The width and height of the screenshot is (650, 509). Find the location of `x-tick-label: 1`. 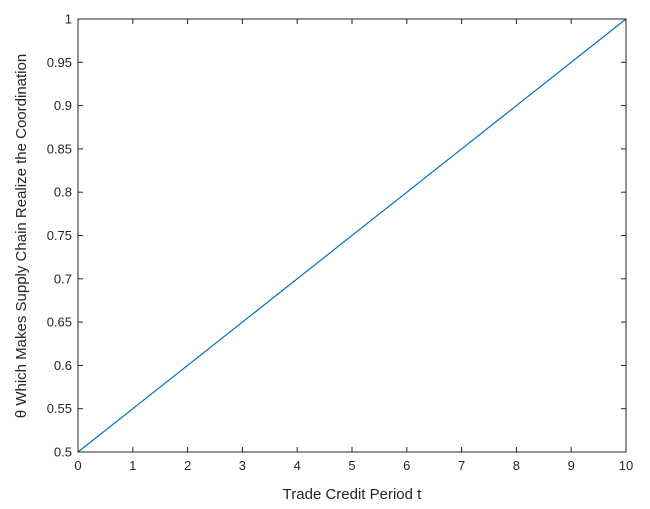

x-tick-label: 1 is located at coordinates (132, 465).